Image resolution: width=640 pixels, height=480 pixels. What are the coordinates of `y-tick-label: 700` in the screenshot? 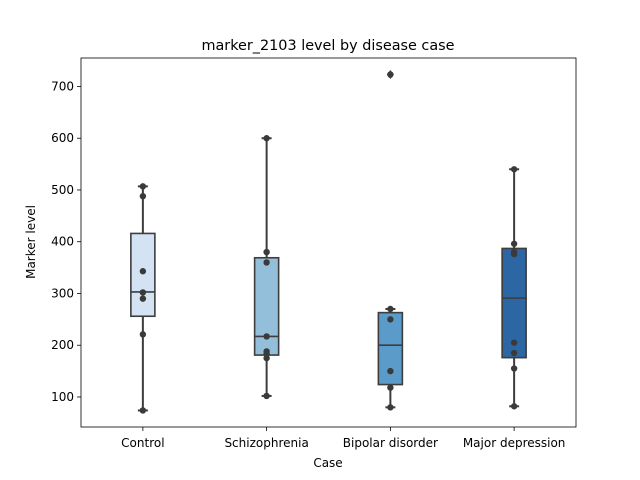 It's located at (62, 86).